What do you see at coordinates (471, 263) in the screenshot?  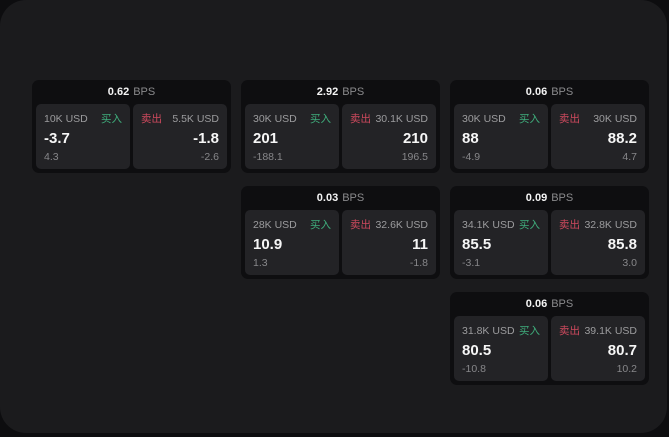 I see `buy-sub-value: -3.1` at bounding box center [471, 263].